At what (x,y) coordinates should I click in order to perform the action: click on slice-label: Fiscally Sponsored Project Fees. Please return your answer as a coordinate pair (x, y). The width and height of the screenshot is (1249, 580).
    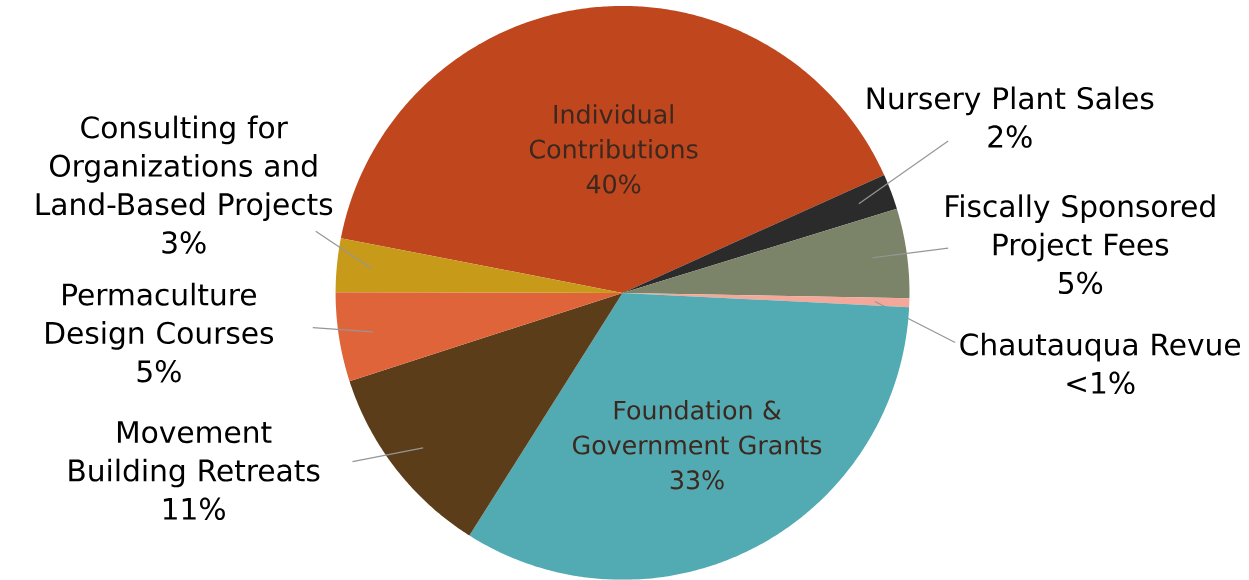
    Looking at the image, I should click on (1080, 228).